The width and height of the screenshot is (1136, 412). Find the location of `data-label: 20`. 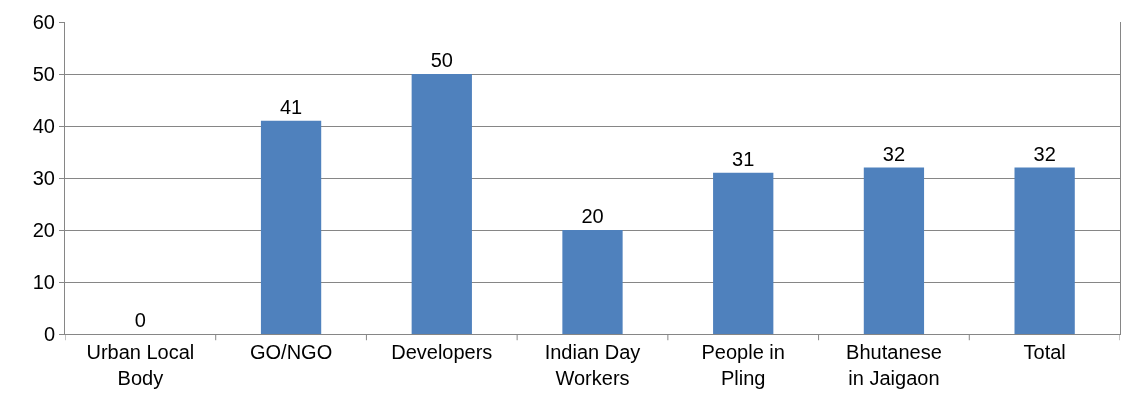

data-label: 20 is located at coordinates (592, 216).